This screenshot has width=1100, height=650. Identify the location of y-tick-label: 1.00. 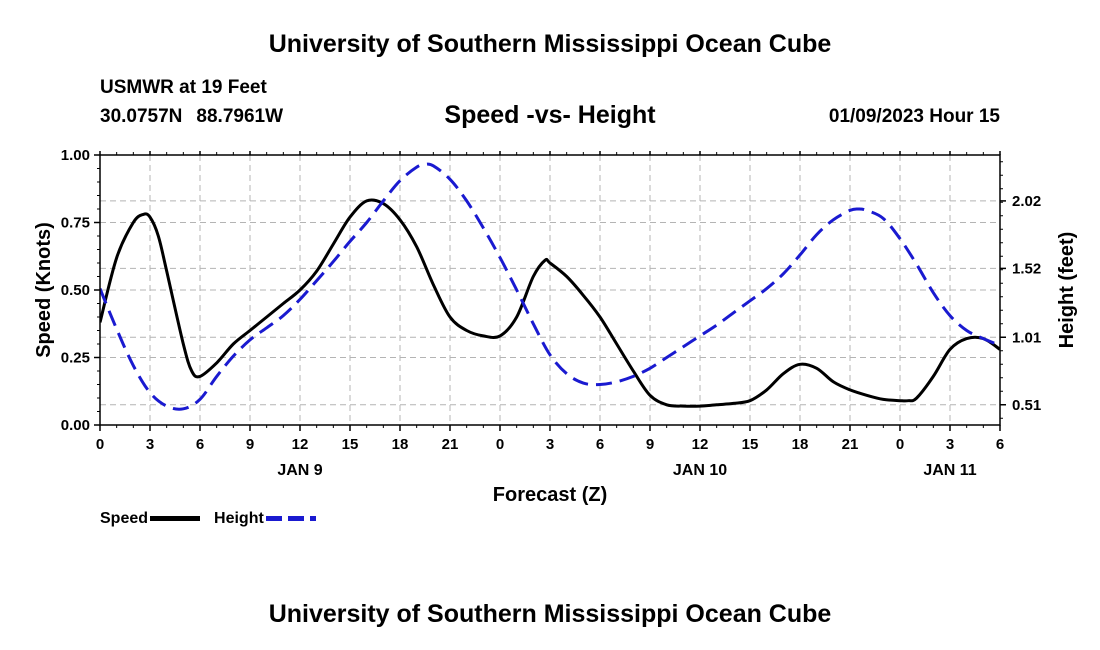
(75, 155).